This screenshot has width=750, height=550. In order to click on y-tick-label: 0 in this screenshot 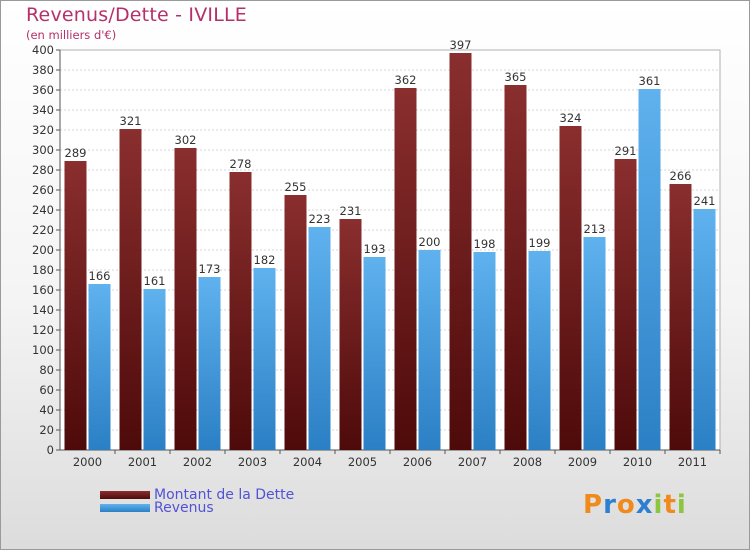, I will do `click(50, 450)`.